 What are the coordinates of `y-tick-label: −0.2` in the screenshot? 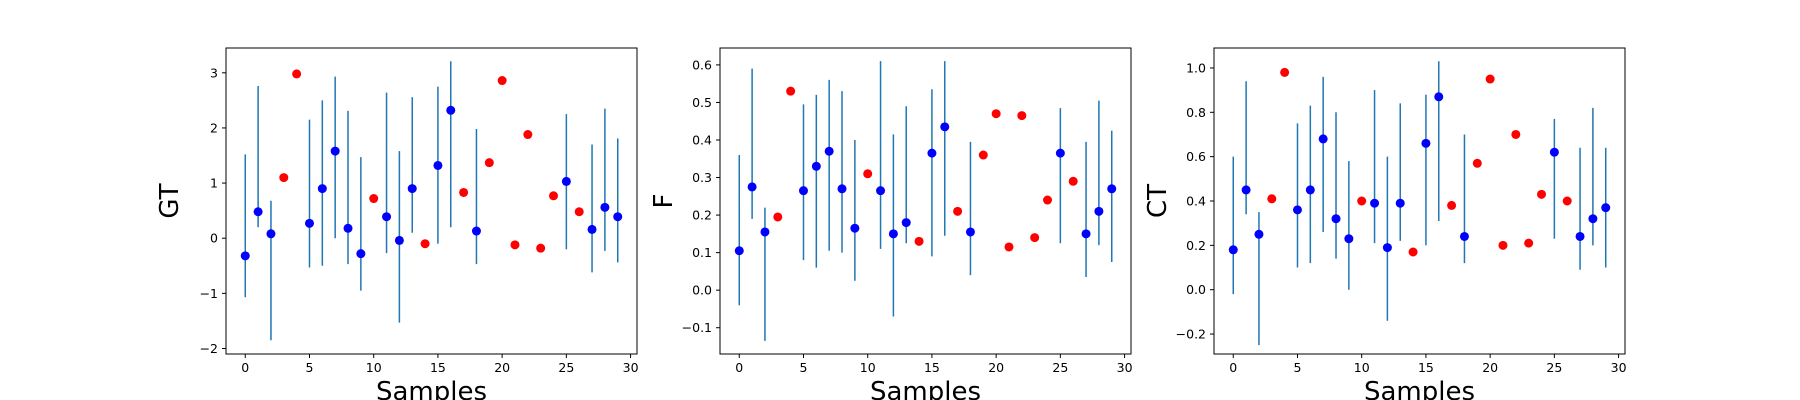 It's located at (1191, 334).